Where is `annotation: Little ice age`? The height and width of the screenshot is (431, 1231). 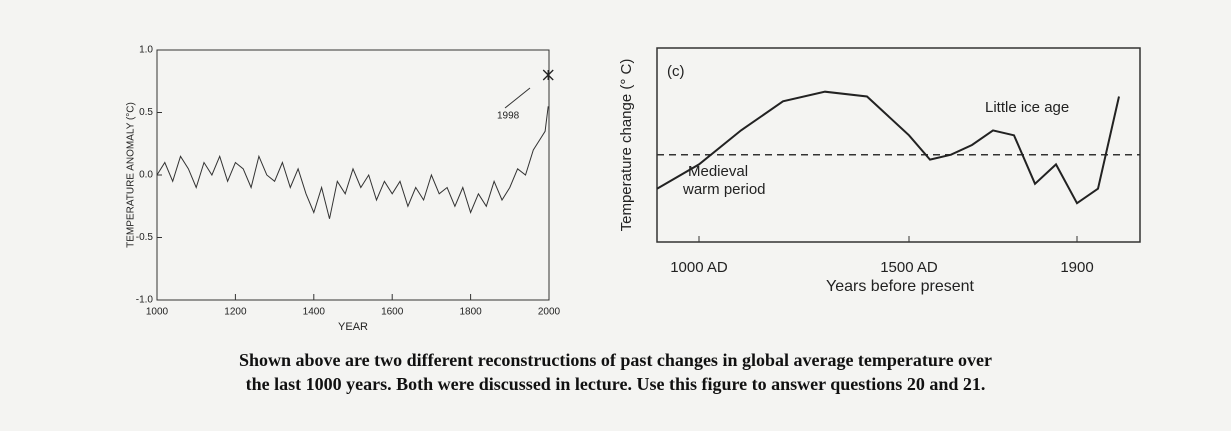
annotation: Little ice age is located at coordinates (1027, 107).